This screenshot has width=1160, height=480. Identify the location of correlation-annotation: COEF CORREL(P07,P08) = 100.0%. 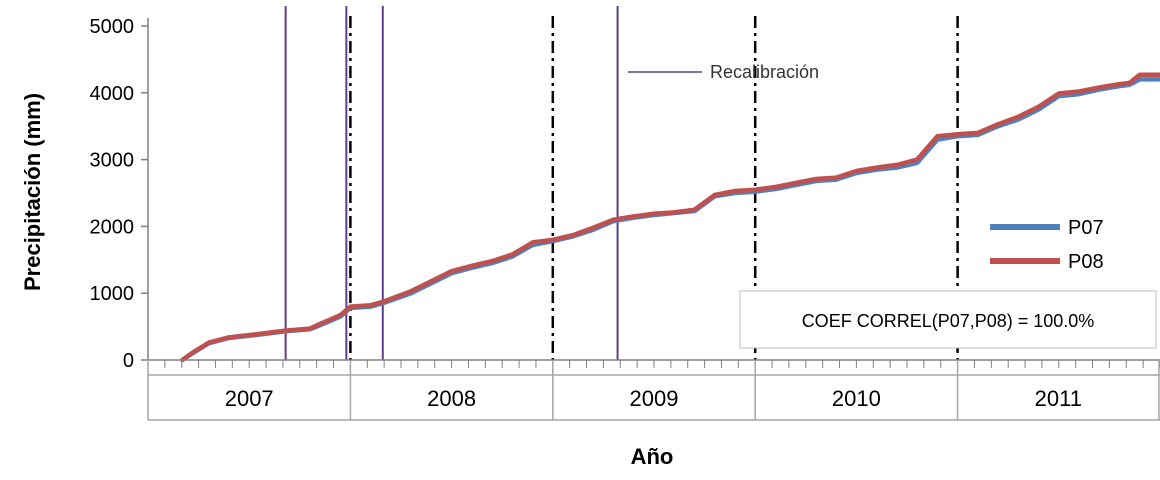
(948, 319).